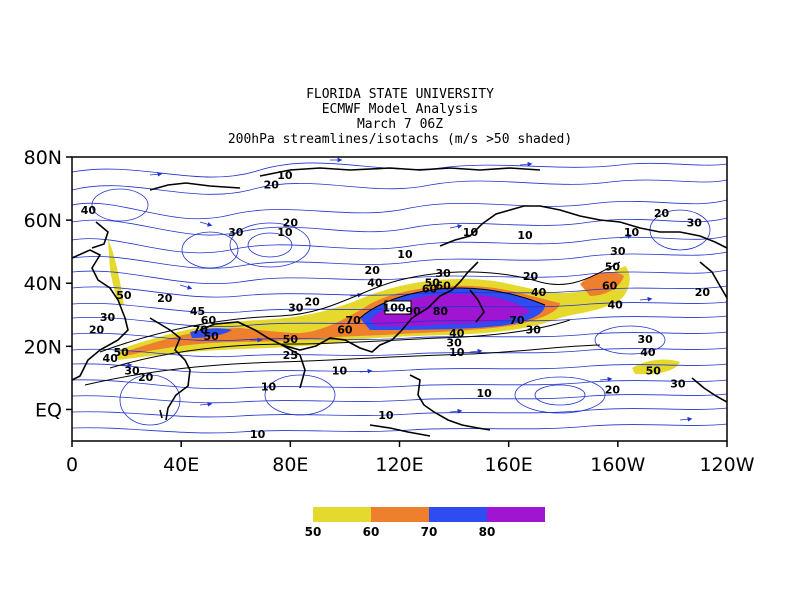 Image resolution: width=800 pixels, height=600 pixels. Describe the element at coordinates (726, 465) in the screenshot. I see `x-tick-label: 120W` at that location.